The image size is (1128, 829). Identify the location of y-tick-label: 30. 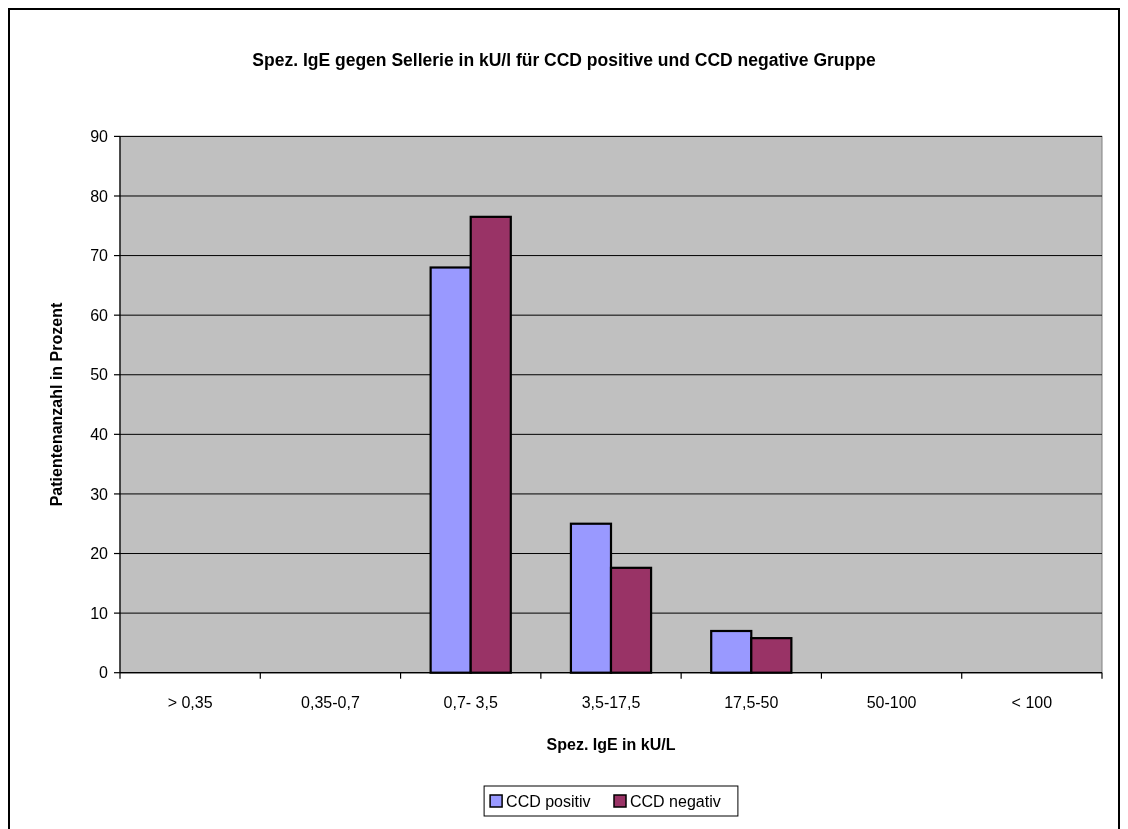
(99, 494).